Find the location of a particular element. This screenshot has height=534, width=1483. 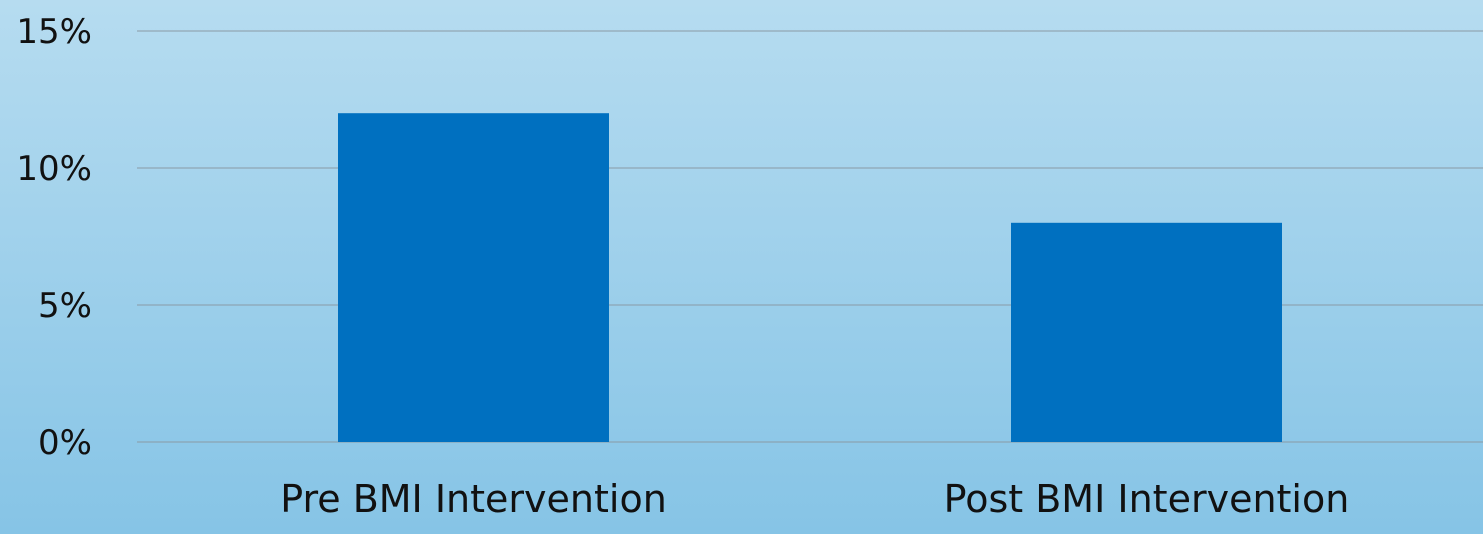

x-category-label: Pre BMI Intervention is located at coordinates (473, 499).